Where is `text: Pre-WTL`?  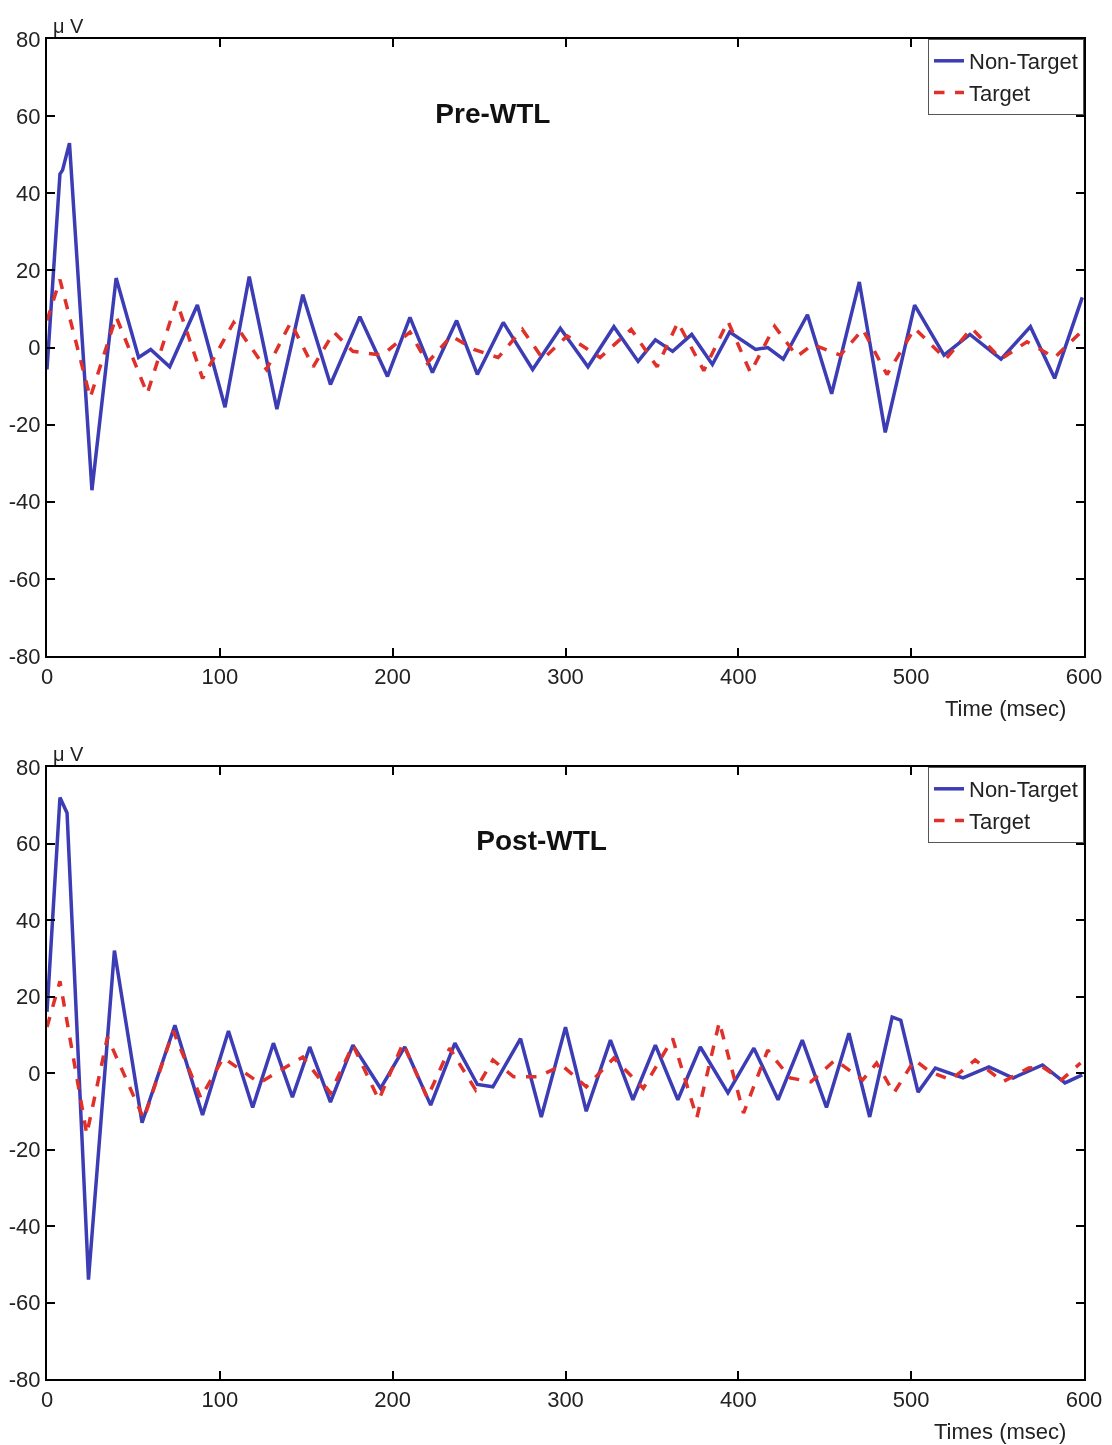
text: Pre-WTL is located at coordinates (493, 113).